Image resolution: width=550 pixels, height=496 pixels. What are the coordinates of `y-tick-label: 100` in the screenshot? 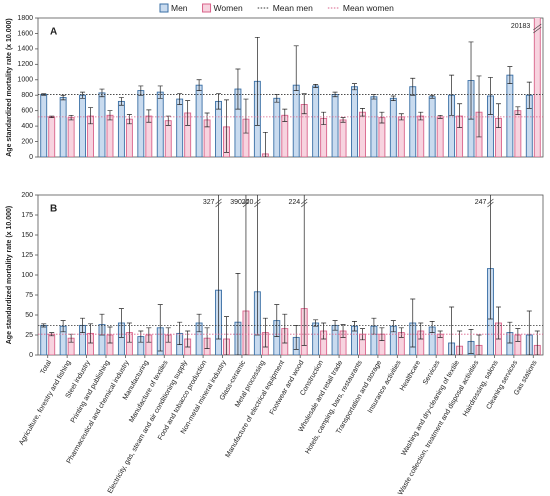 It's located at (27, 275).